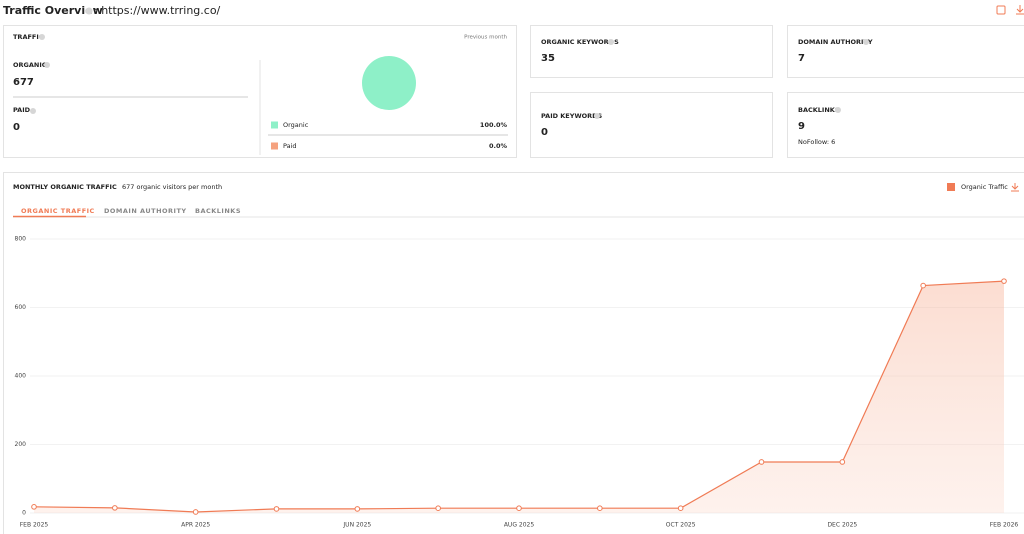 The image size is (1024, 534). What do you see at coordinates (21, 307) in the screenshot?
I see `y-tick-label: 600` at bounding box center [21, 307].